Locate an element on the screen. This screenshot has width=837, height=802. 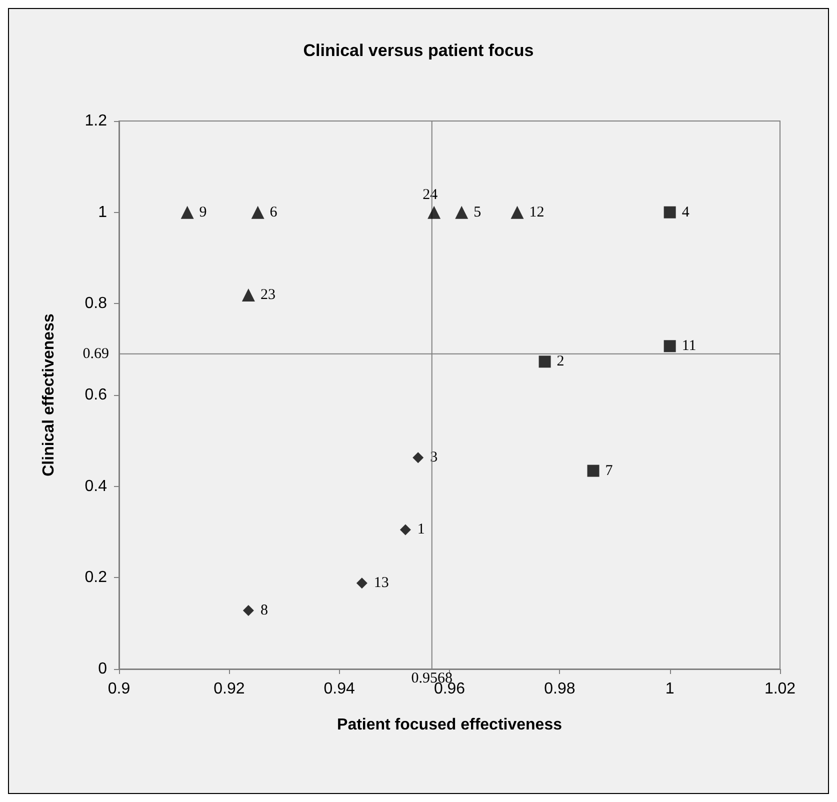
y-tick-label: 0.8 is located at coordinates (96, 303).